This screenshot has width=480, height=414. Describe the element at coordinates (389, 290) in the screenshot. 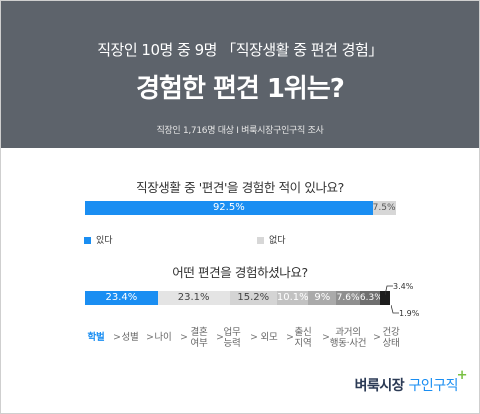

I see `callout-top-line` at that location.